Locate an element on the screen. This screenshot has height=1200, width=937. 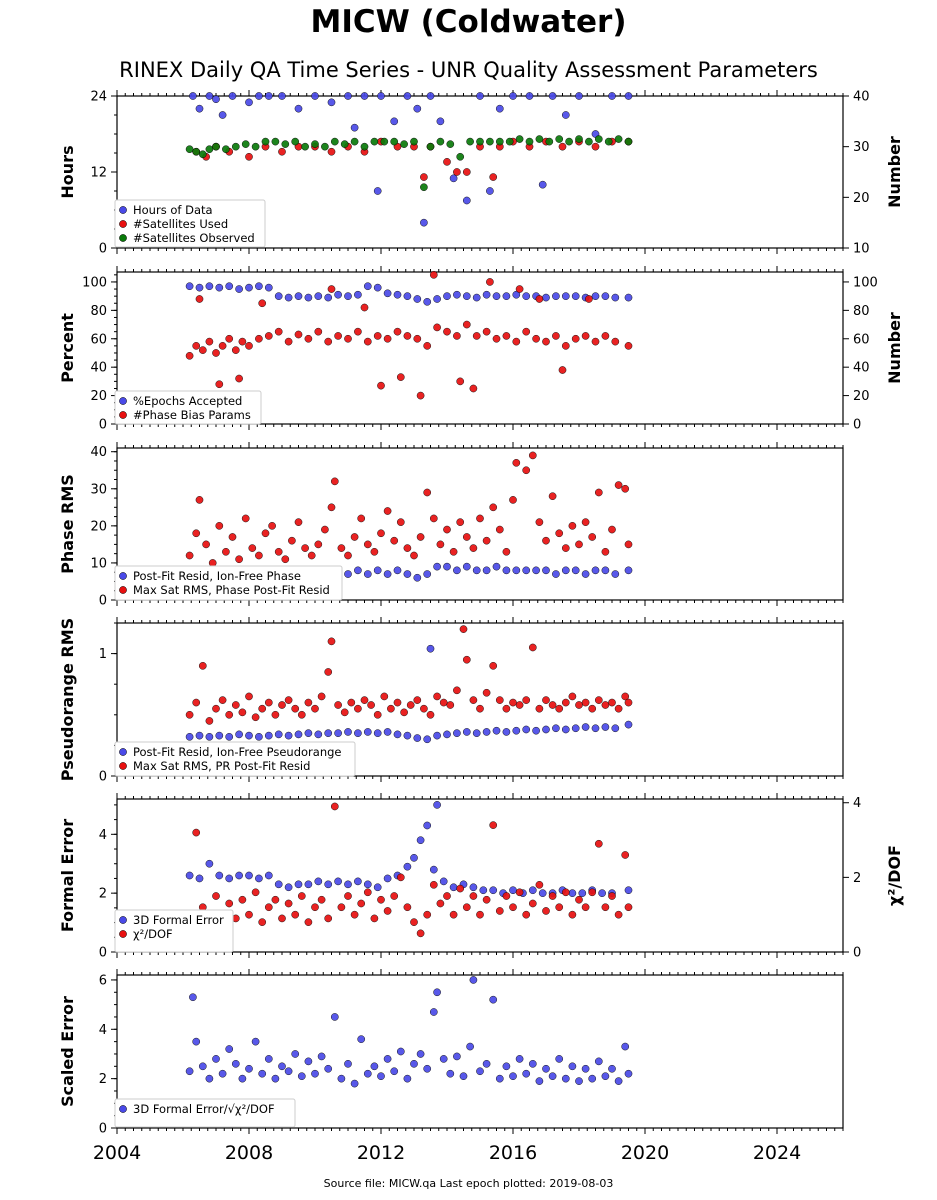
y-right-tick-label: 100 is located at coordinates (865, 282).